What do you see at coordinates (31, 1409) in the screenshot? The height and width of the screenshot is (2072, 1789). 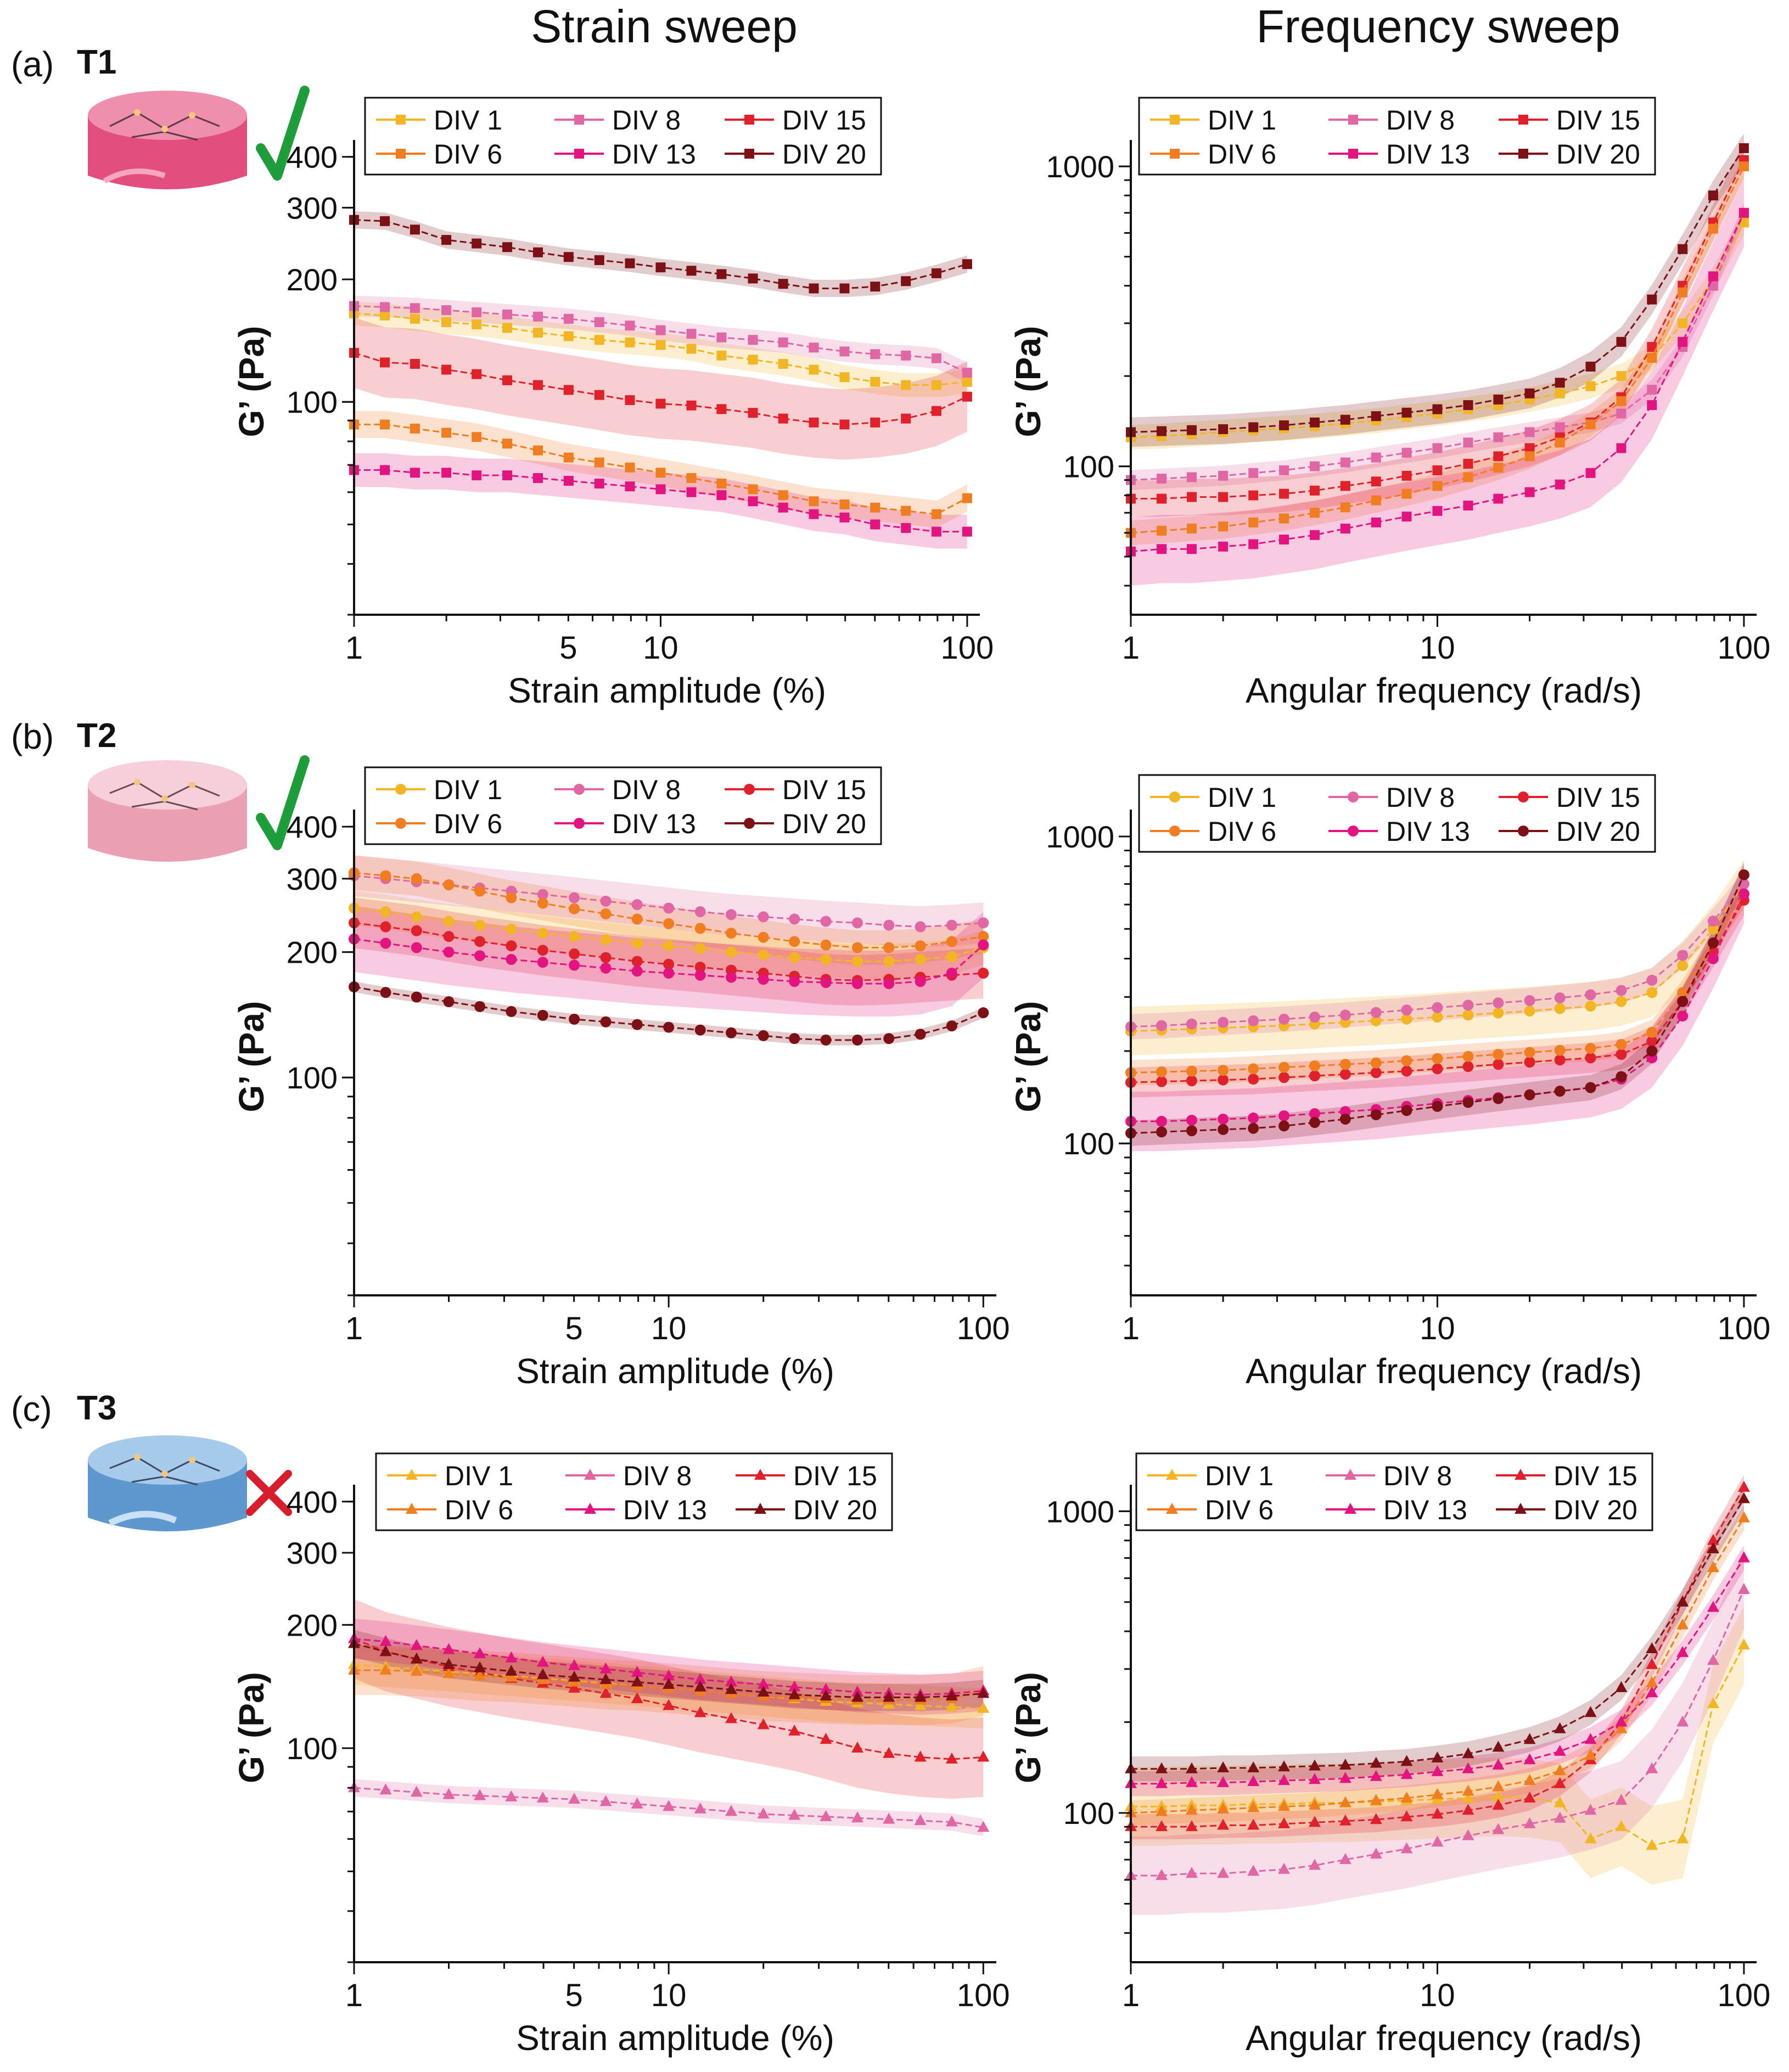 I see `panel-label-c: (c)` at bounding box center [31, 1409].